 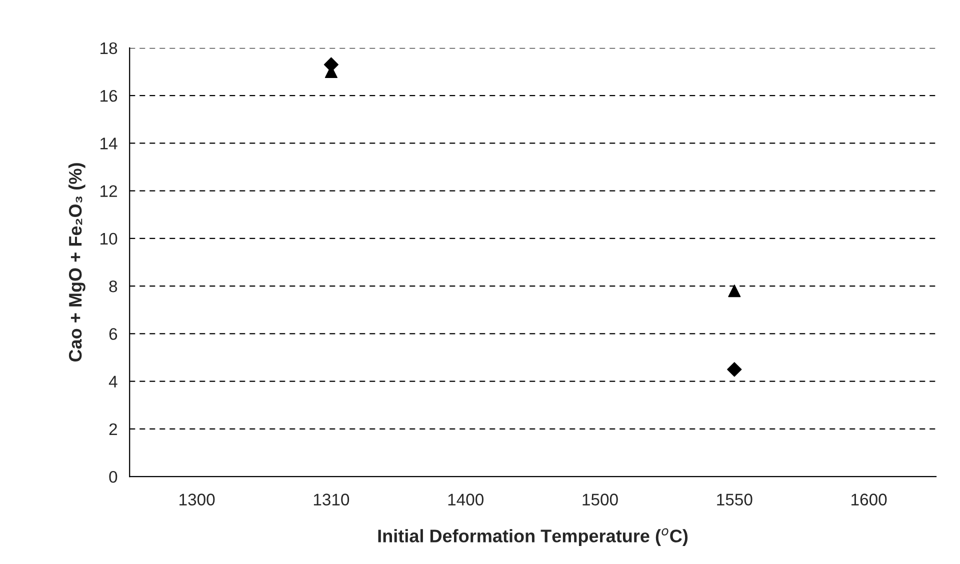 I want to click on y-axis-title: Cao + MgO + Fe₂O₃ (%), so click(x=77, y=262).